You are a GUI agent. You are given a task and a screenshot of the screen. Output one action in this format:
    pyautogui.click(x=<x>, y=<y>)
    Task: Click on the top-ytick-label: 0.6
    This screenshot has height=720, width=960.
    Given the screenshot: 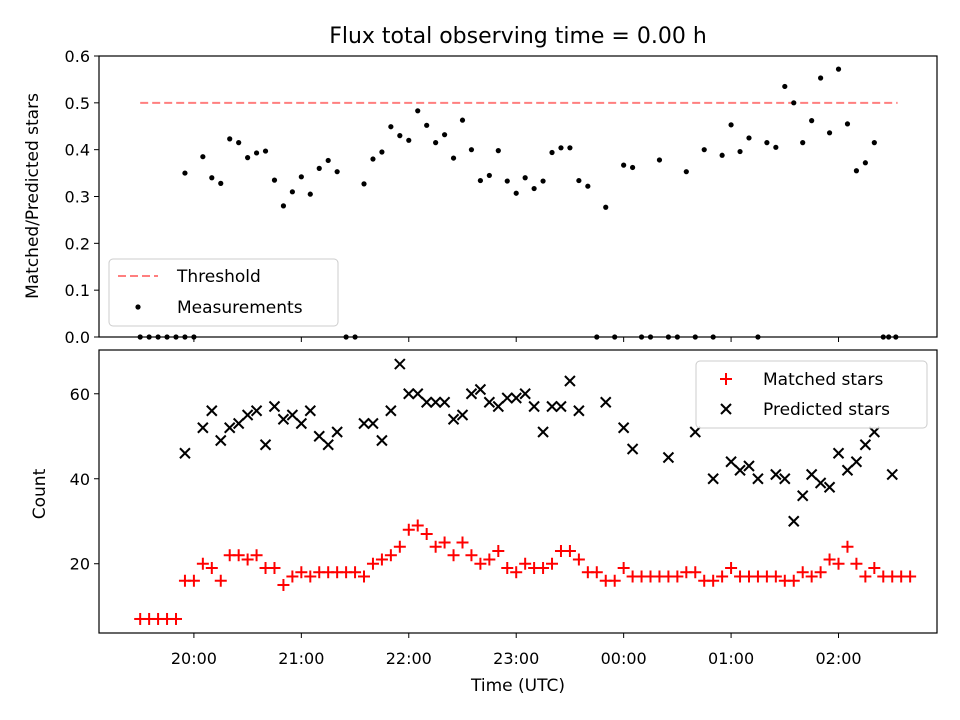 What is the action you would take?
    pyautogui.click(x=77, y=56)
    